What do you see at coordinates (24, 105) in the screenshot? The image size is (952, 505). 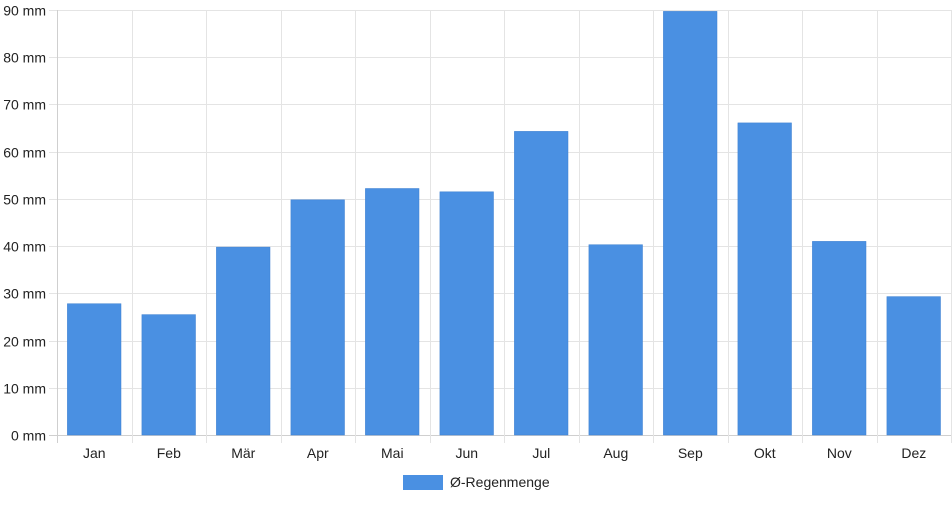 I see `y-tick-label: 70 mm` at bounding box center [24, 105].